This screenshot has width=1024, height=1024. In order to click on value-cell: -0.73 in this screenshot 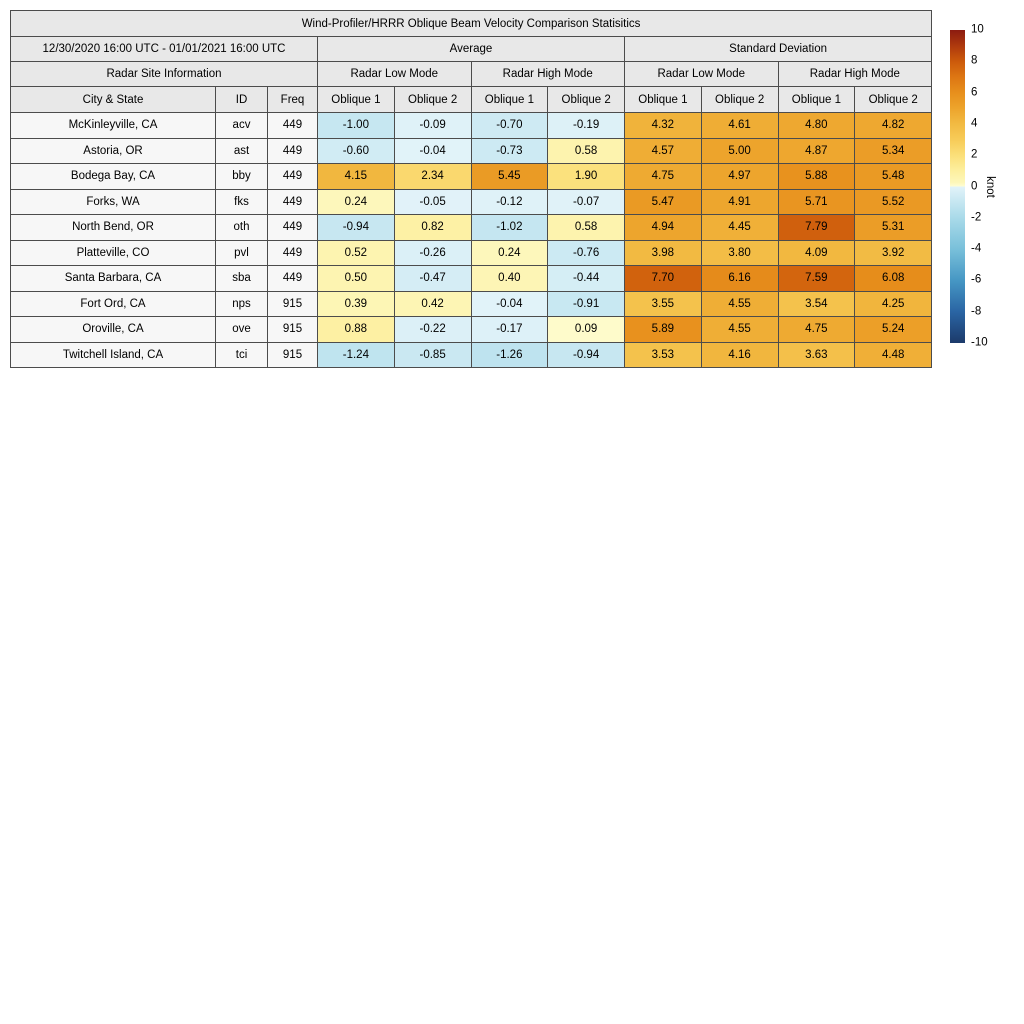, I will do `click(509, 150)`.